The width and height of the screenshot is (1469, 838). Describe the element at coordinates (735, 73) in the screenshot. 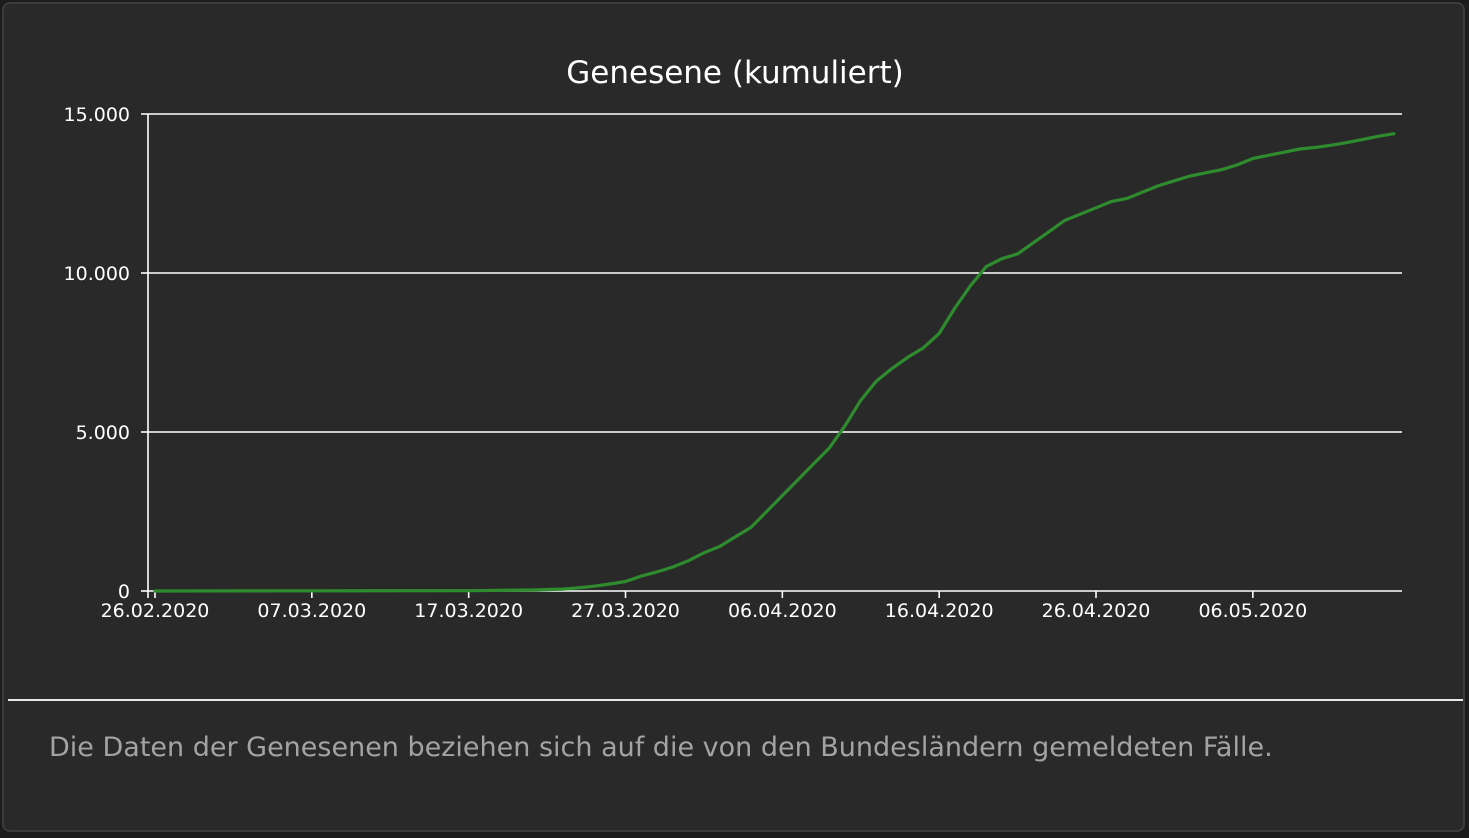

I see `chart-title: Genesene (kumuliert)` at that location.